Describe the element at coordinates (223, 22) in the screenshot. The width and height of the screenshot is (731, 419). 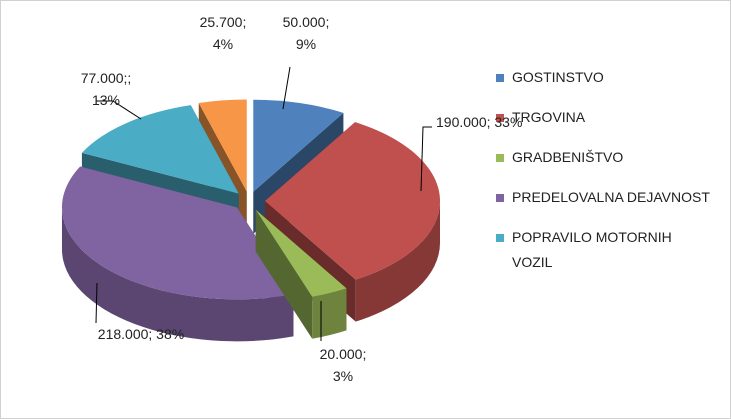
I see `data-label-line: 25.700;` at that location.